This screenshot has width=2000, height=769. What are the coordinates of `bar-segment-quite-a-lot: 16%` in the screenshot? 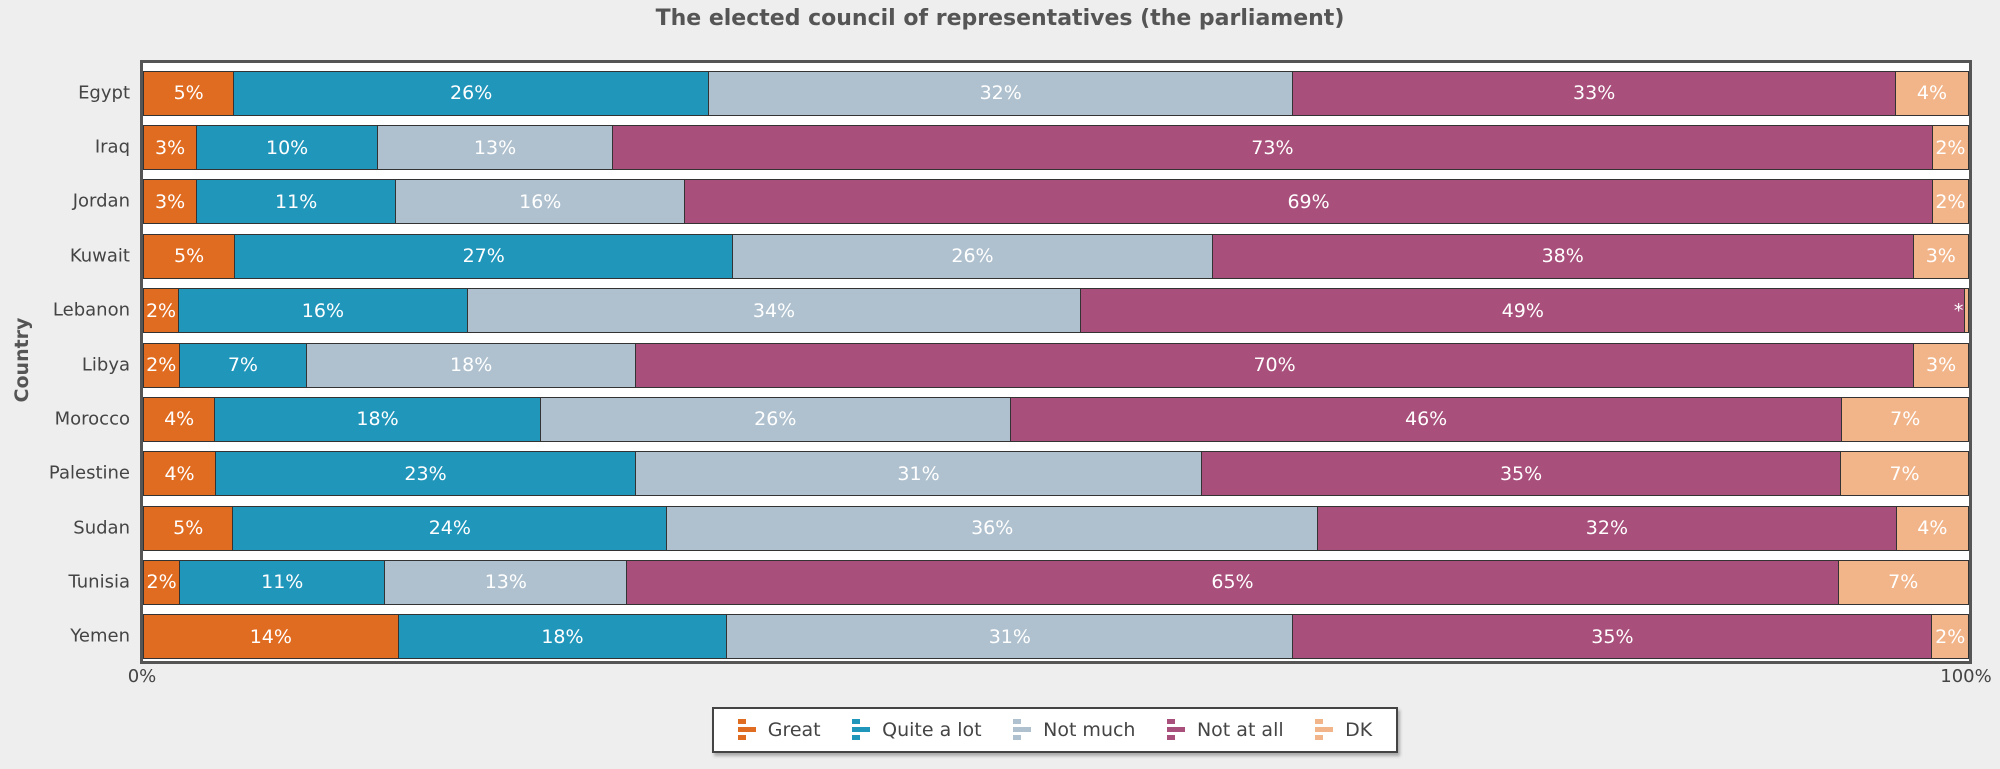 It's located at (323, 311).